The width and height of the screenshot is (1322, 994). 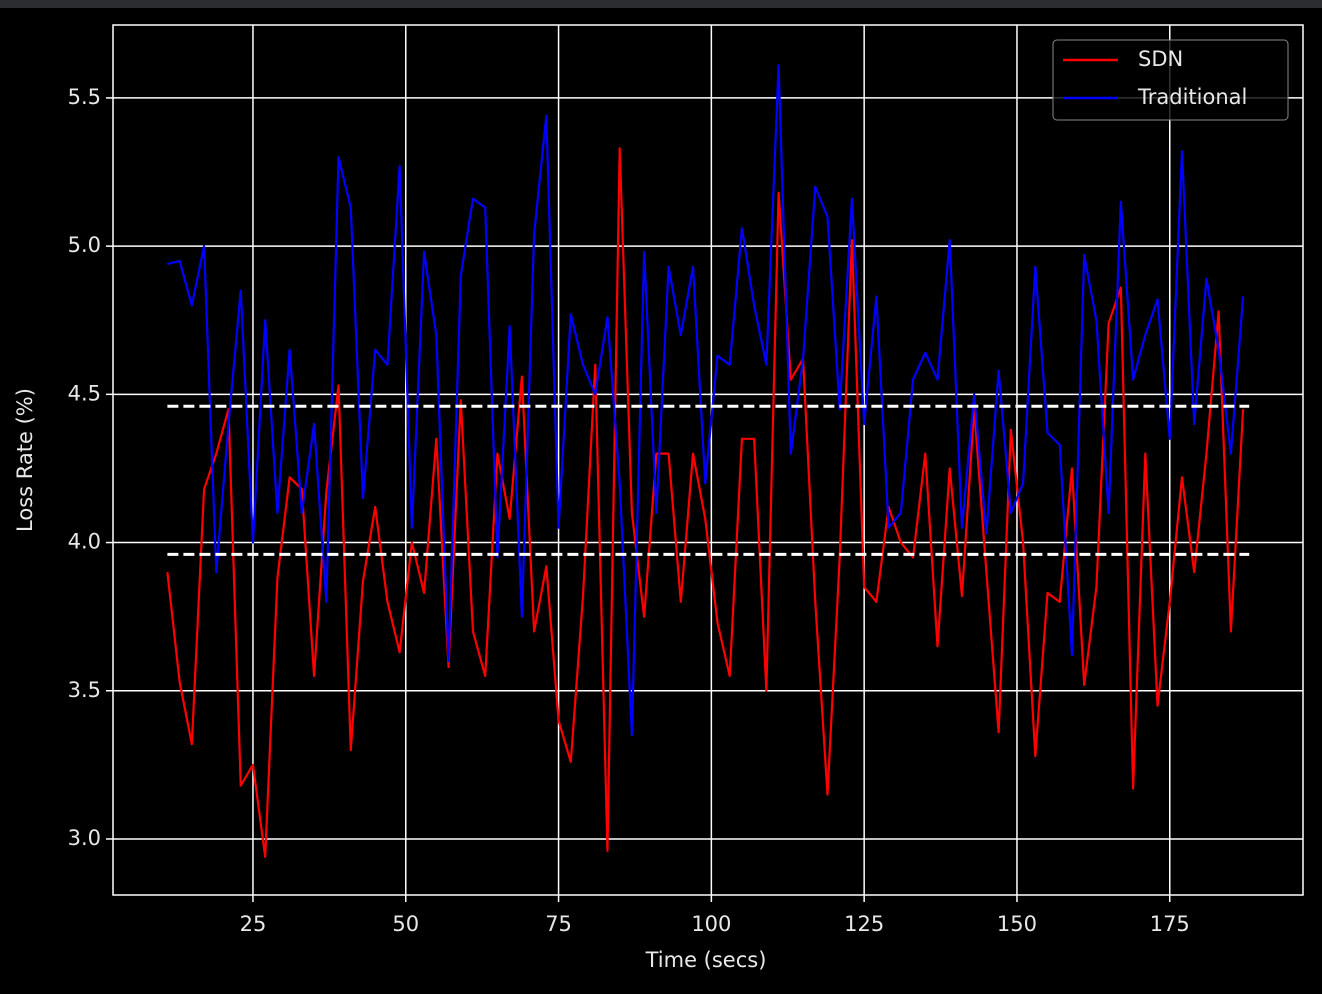 I want to click on y-tick-label: 5.5, so click(x=84, y=97).